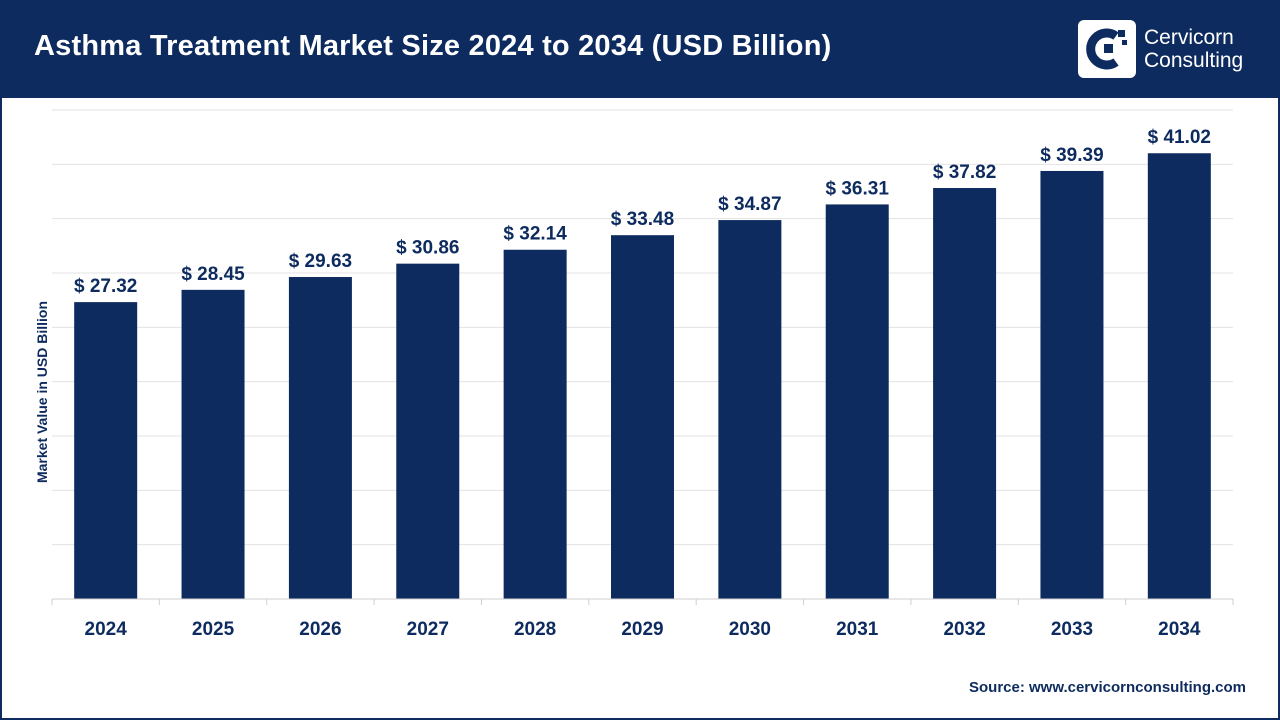 This screenshot has height=720, width=1280. What do you see at coordinates (1071, 155) in the screenshot?
I see `data-label: $ 39.39` at bounding box center [1071, 155].